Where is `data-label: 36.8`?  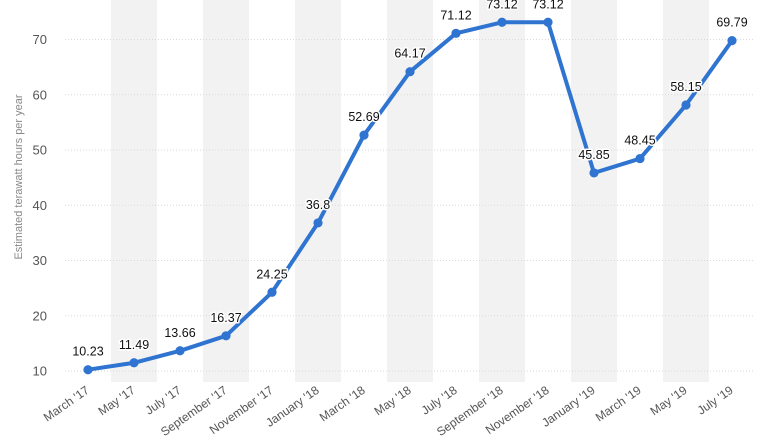
data-label: 36.8 is located at coordinates (318, 205).